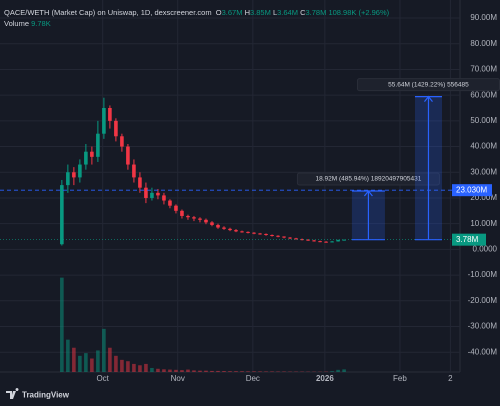 The width and height of the screenshot is (500, 406). Describe the element at coordinates (485, 248) in the screenshot. I see `y-tick-label: 0.0000` at that location.